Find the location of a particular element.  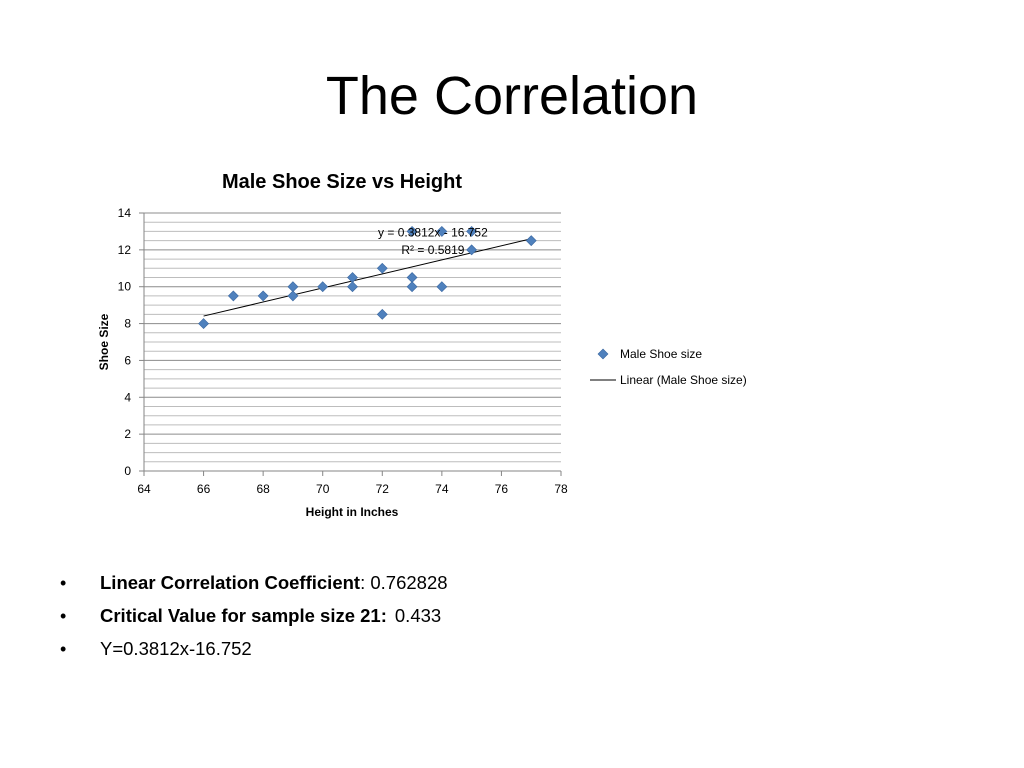

x-axis-tick-labels: 64 66 68 70 72 74 76 78 is located at coordinates (352, 483).